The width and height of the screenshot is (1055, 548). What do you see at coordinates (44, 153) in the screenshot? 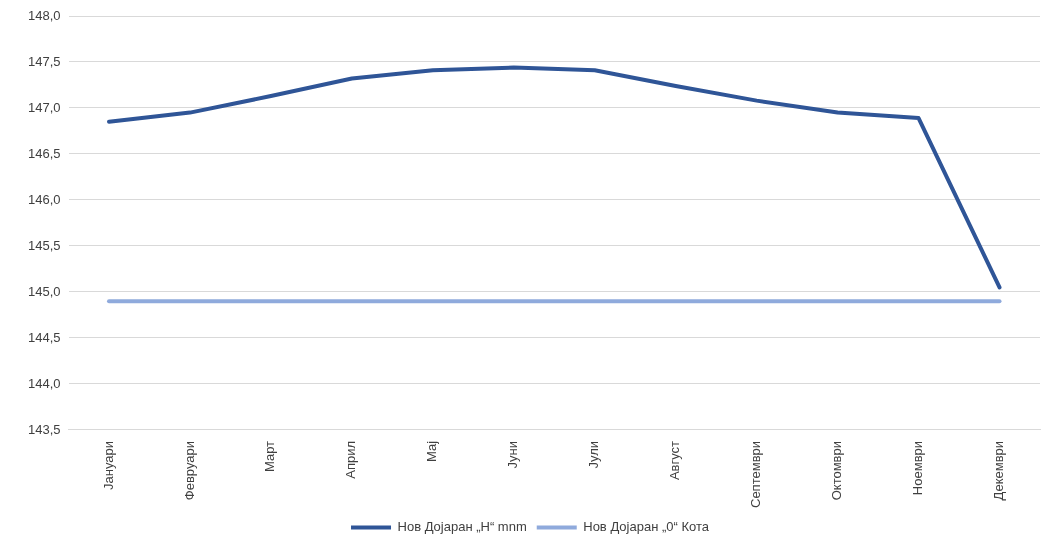
I see `y-tick-label: 146,5` at bounding box center [44, 153].